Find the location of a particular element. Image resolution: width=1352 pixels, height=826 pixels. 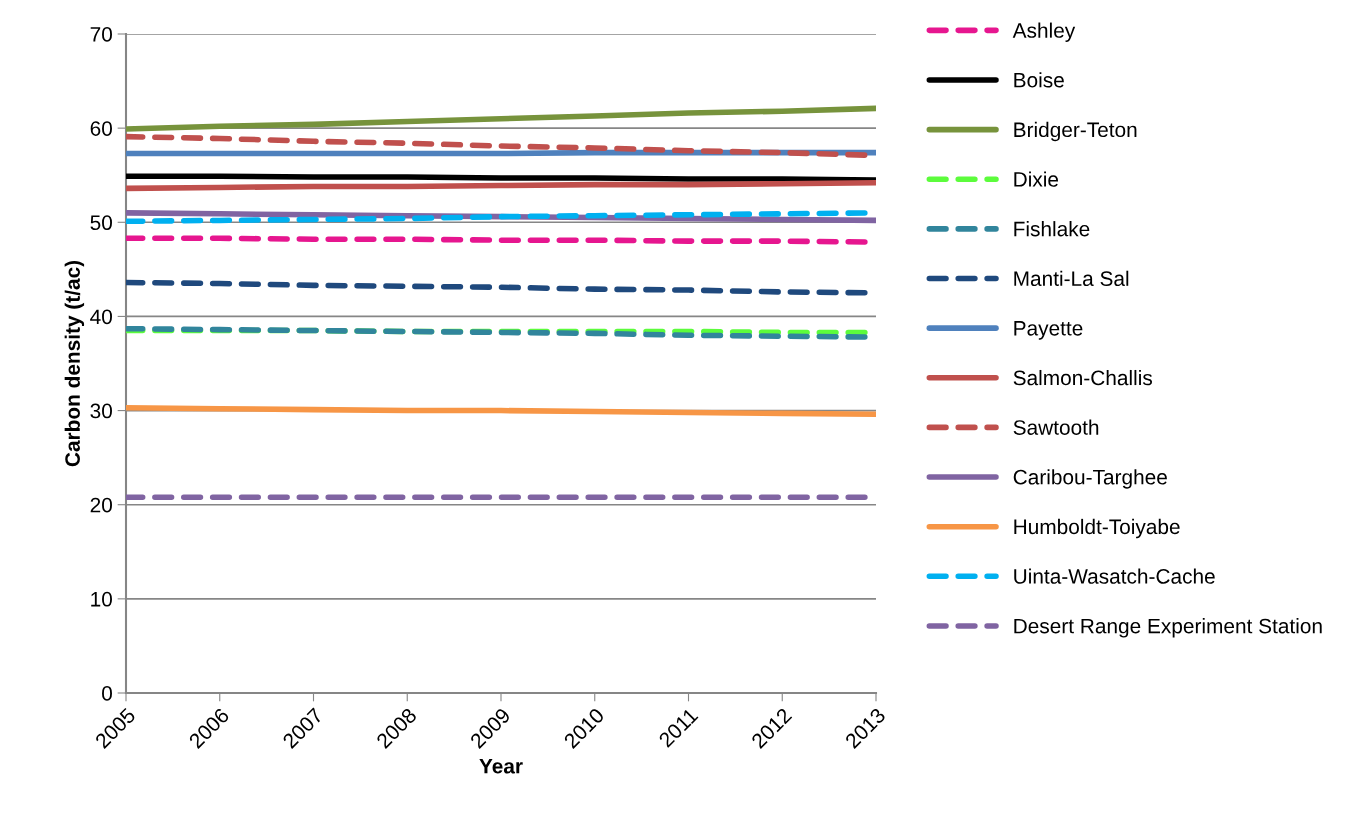

y-tick-label: 40 is located at coordinates (101, 317).